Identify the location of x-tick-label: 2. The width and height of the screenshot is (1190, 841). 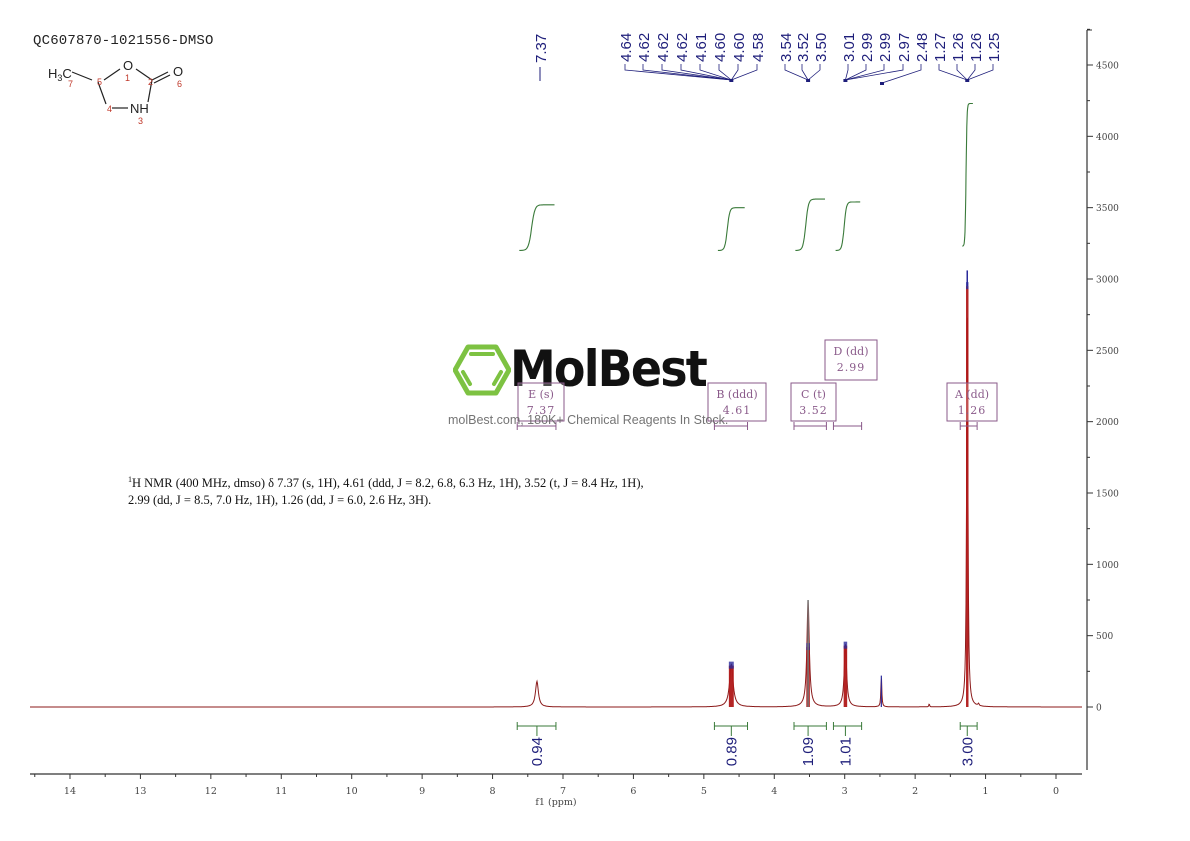
(915, 791).